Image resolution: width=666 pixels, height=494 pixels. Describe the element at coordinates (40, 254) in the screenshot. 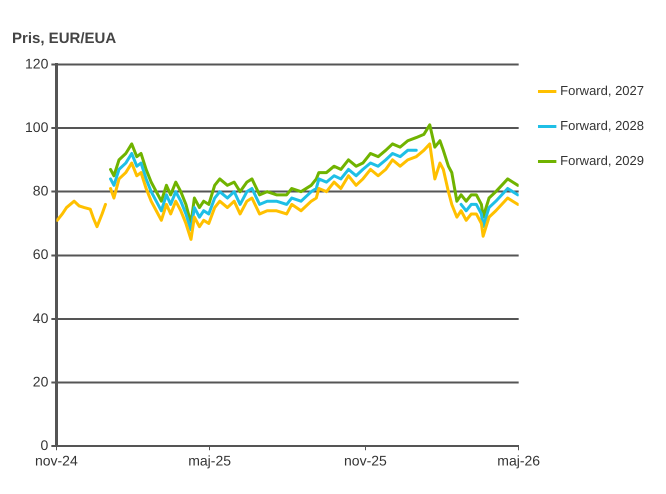

I see `y-tick-label: 60` at that location.